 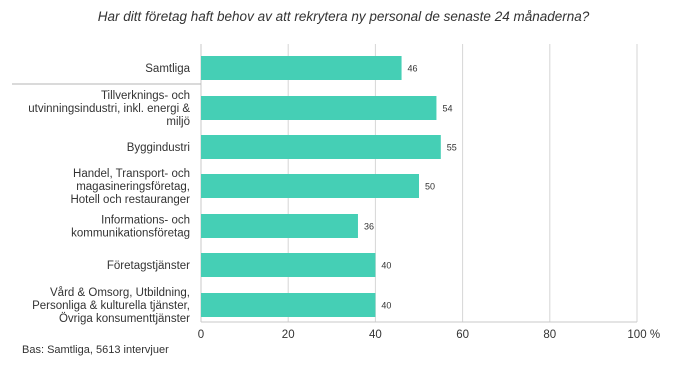 I want to click on x-tick-label: 80, so click(x=549, y=335).